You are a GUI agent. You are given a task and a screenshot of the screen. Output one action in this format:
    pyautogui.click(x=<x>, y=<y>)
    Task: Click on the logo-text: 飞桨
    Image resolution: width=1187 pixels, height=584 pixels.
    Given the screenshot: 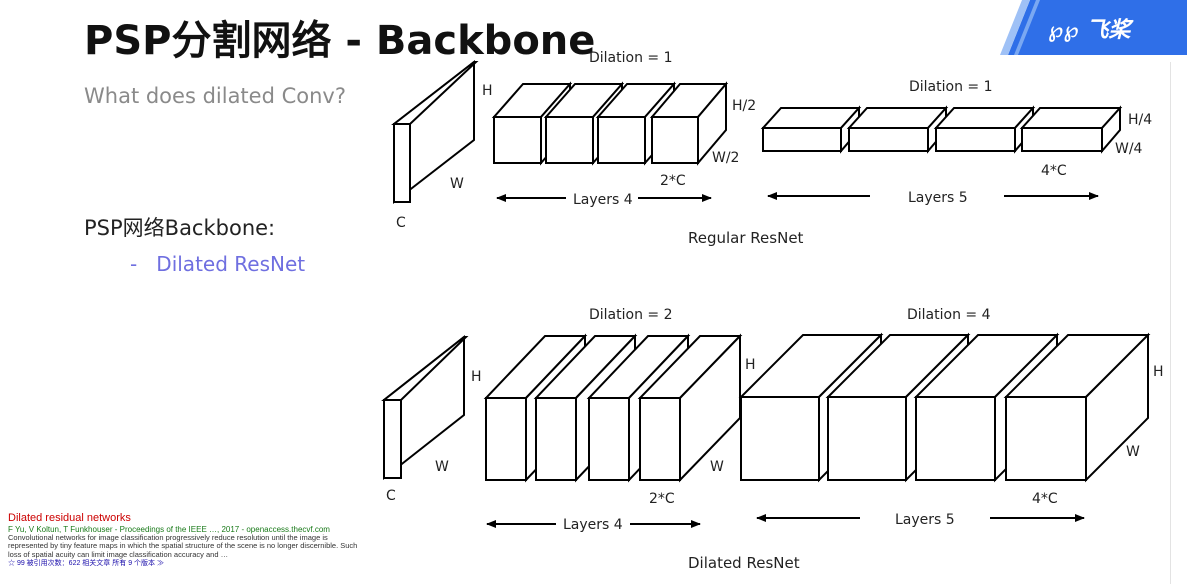 What is the action you would take?
    pyautogui.click(x=1108, y=30)
    